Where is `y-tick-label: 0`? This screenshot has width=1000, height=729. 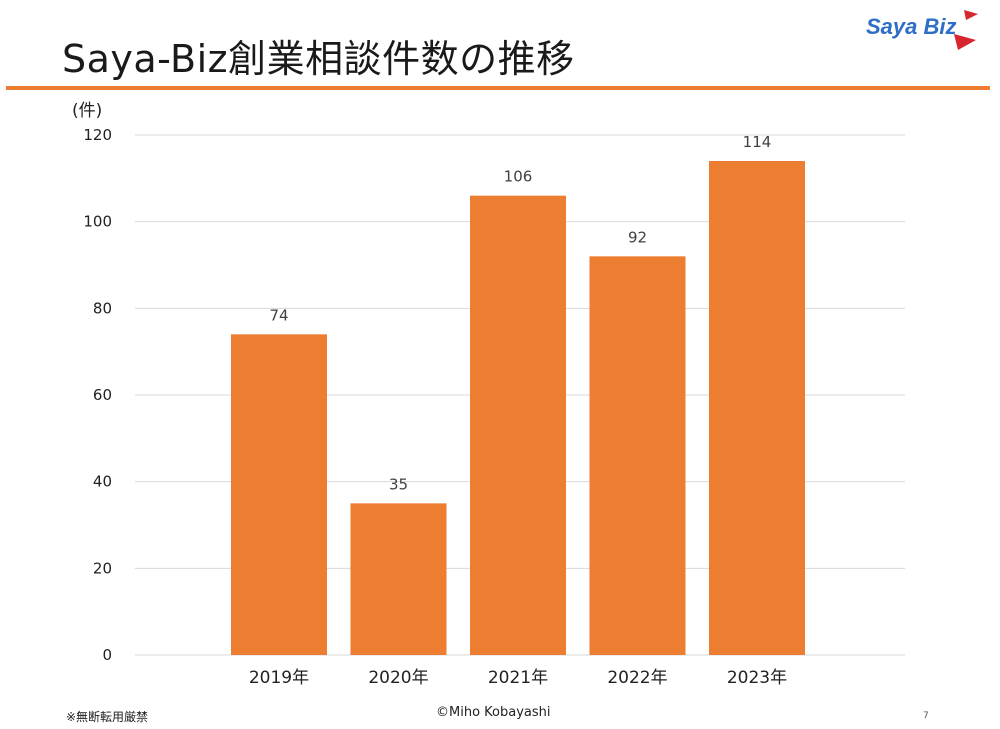
y-tick-label: 0 is located at coordinates (107, 655).